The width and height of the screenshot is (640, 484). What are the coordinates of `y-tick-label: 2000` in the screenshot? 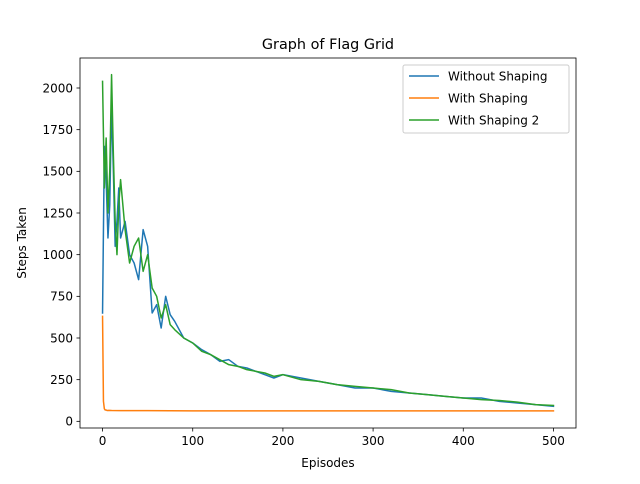 It's located at (57, 88).